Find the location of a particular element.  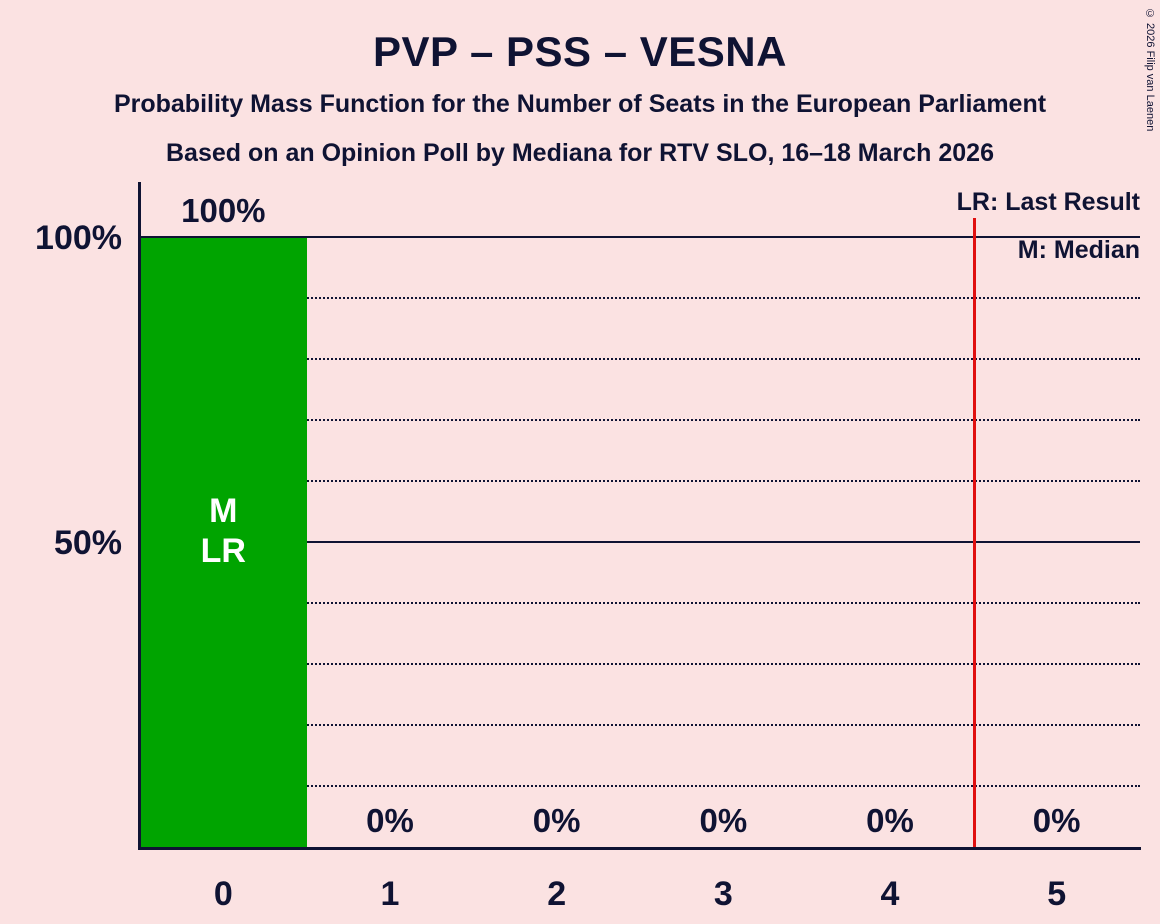

bar-slot-2: 0% is located at coordinates (556, 543).